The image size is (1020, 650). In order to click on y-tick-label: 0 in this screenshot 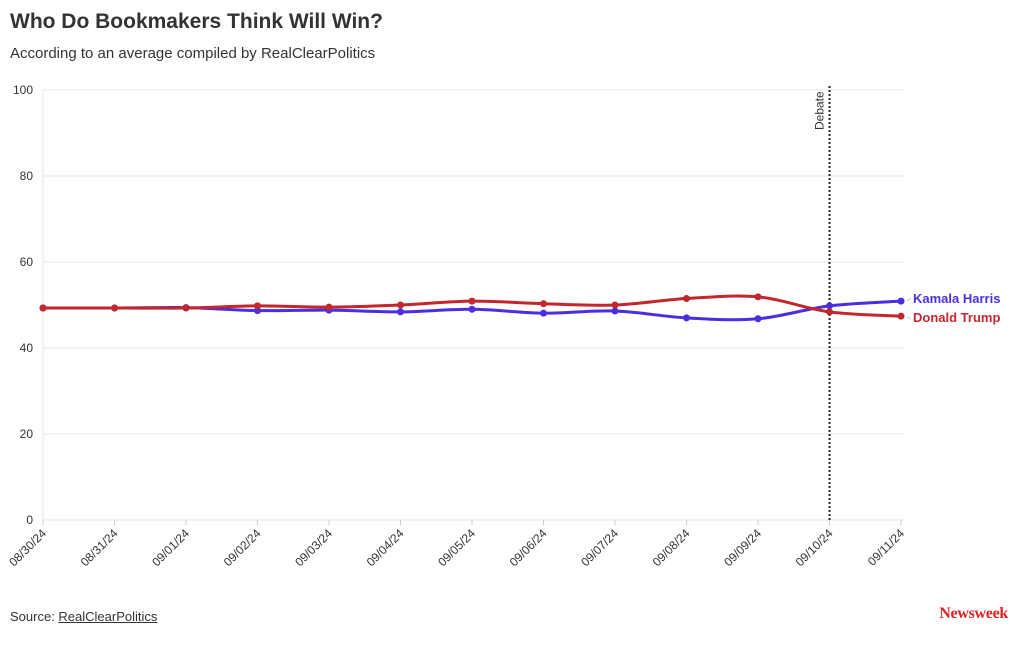, I will do `click(29, 520)`.